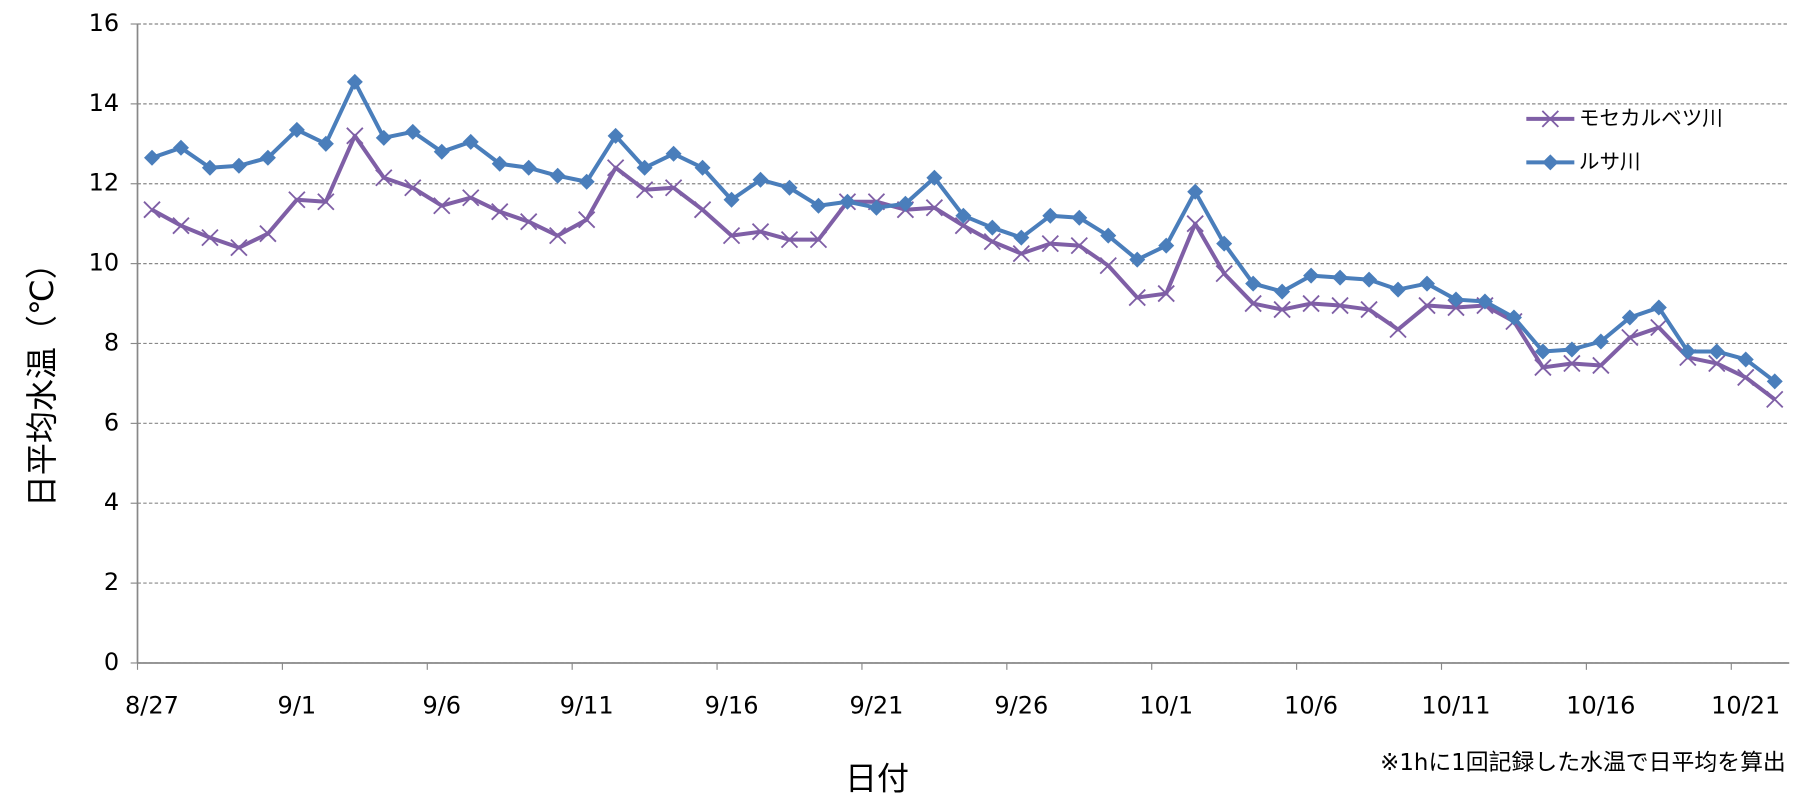 This screenshot has width=1793, height=799. I want to click on y-tick-label: 8, so click(111, 342).